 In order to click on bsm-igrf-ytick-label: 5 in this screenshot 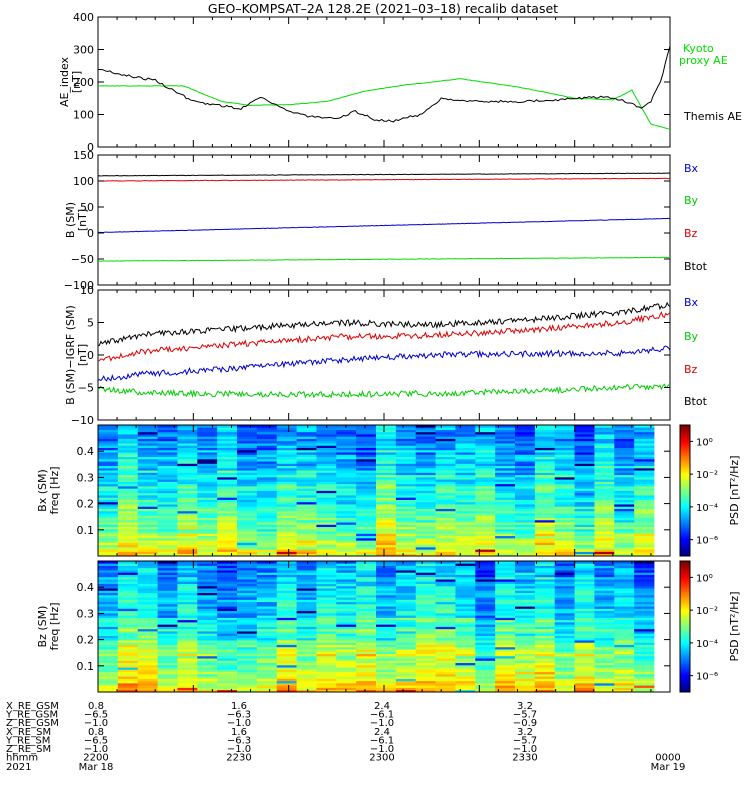, I will do `click(90, 323)`.